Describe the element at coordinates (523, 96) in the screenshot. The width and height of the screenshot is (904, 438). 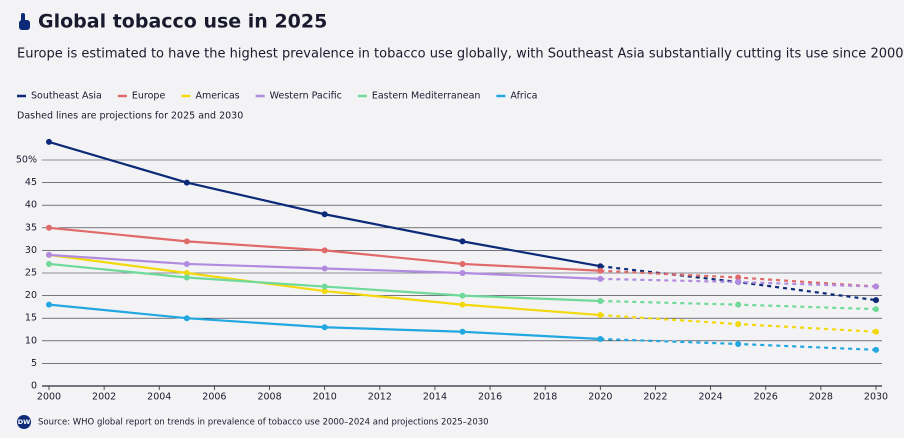
I see `legend-label: Africa` at that location.